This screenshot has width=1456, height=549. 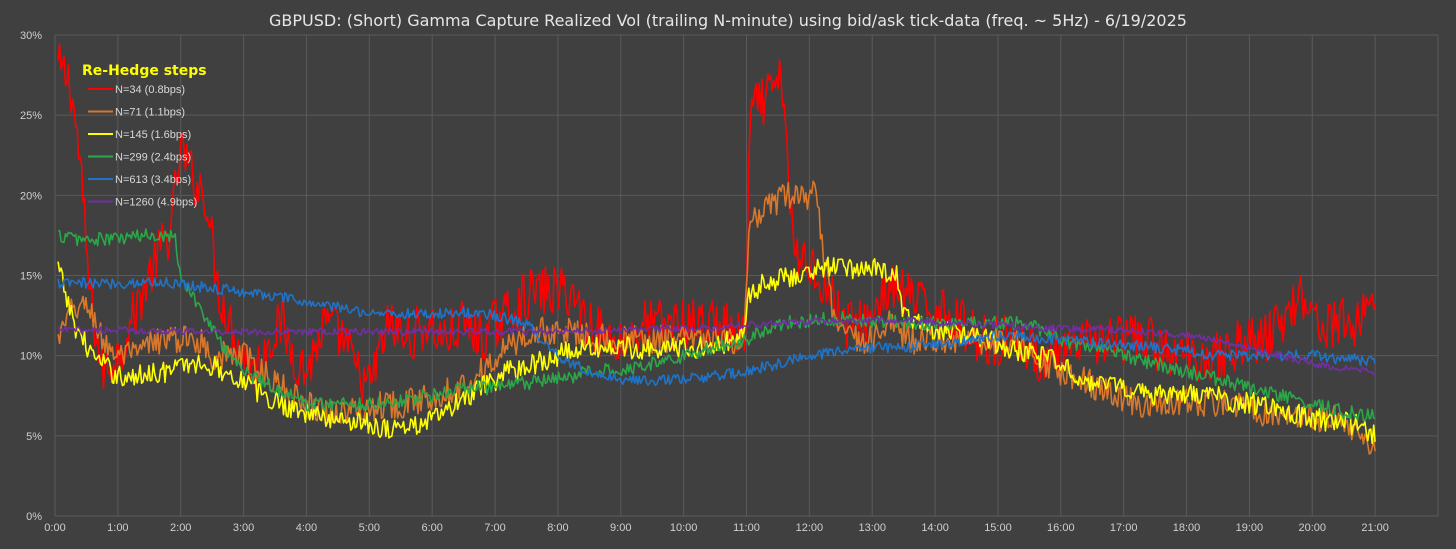 I want to click on x-tick-label: 0:00, so click(x=54, y=528).